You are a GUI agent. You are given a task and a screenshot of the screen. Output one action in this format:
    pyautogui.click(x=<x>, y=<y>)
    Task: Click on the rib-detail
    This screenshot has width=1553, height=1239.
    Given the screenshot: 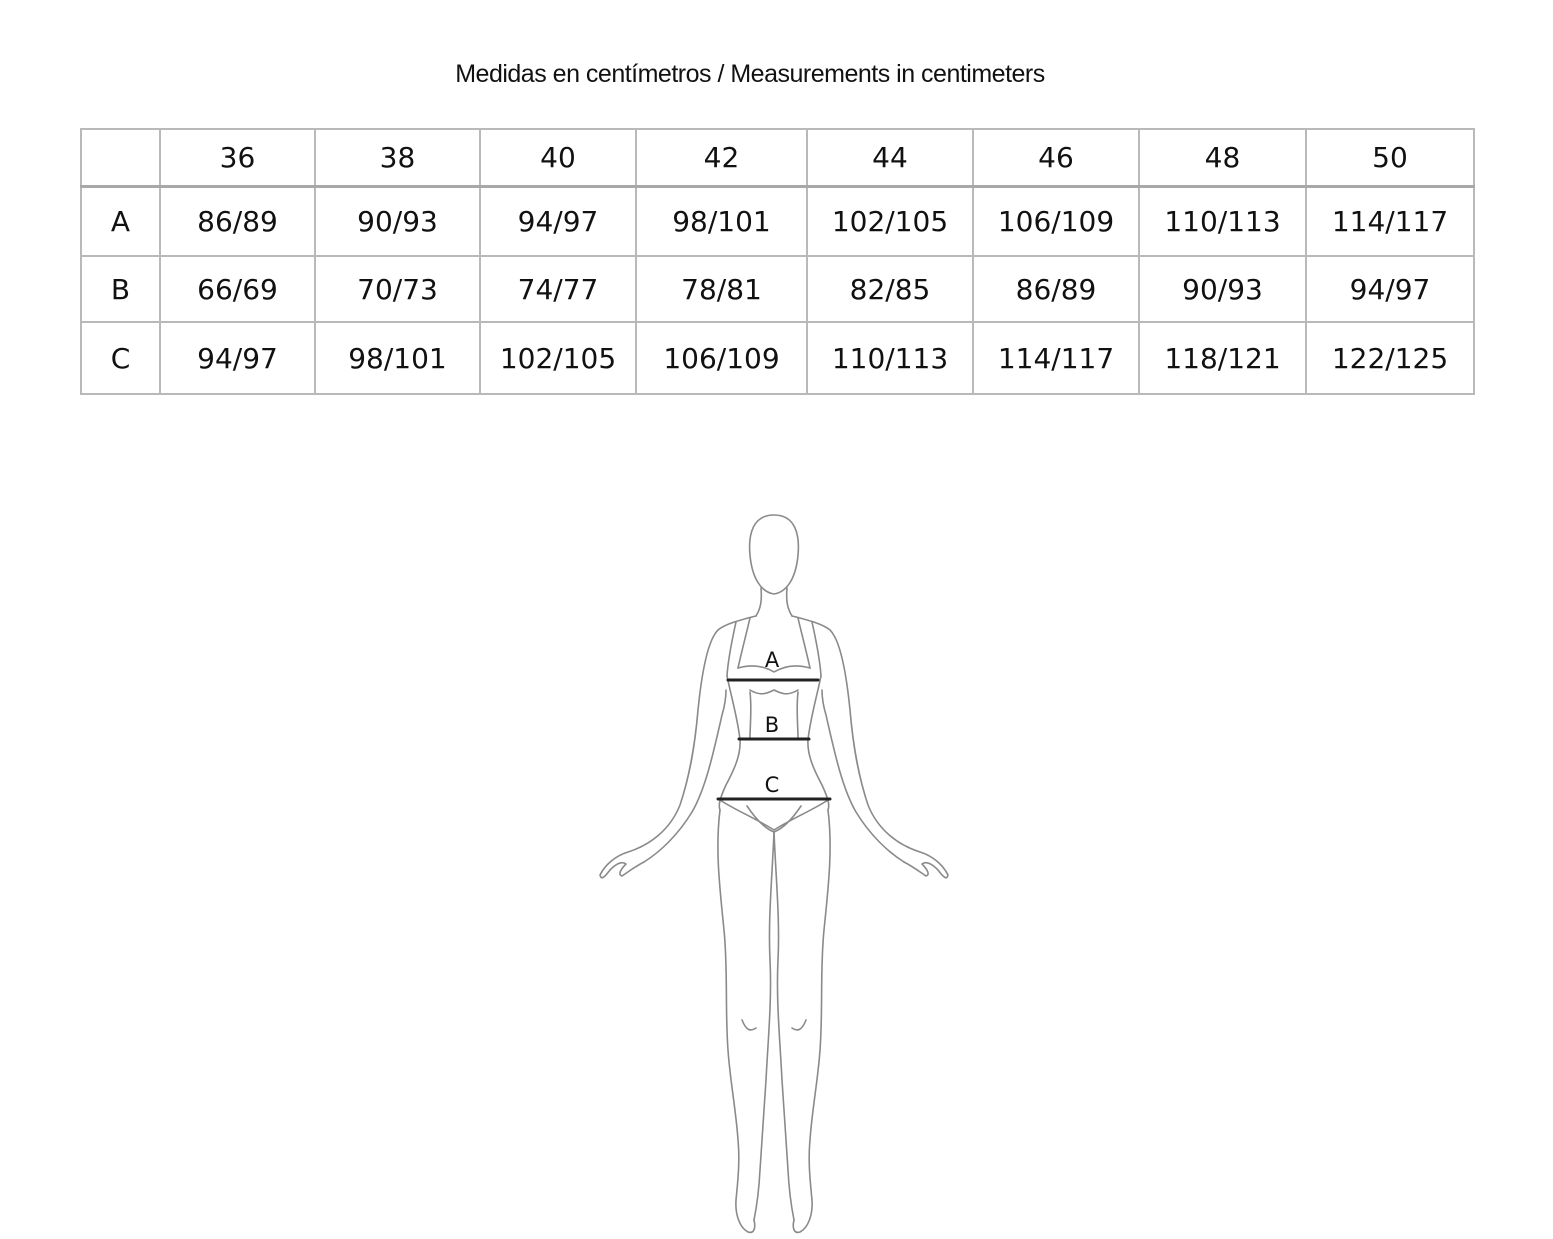 What is the action you would take?
    pyautogui.click(x=774, y=714)
    